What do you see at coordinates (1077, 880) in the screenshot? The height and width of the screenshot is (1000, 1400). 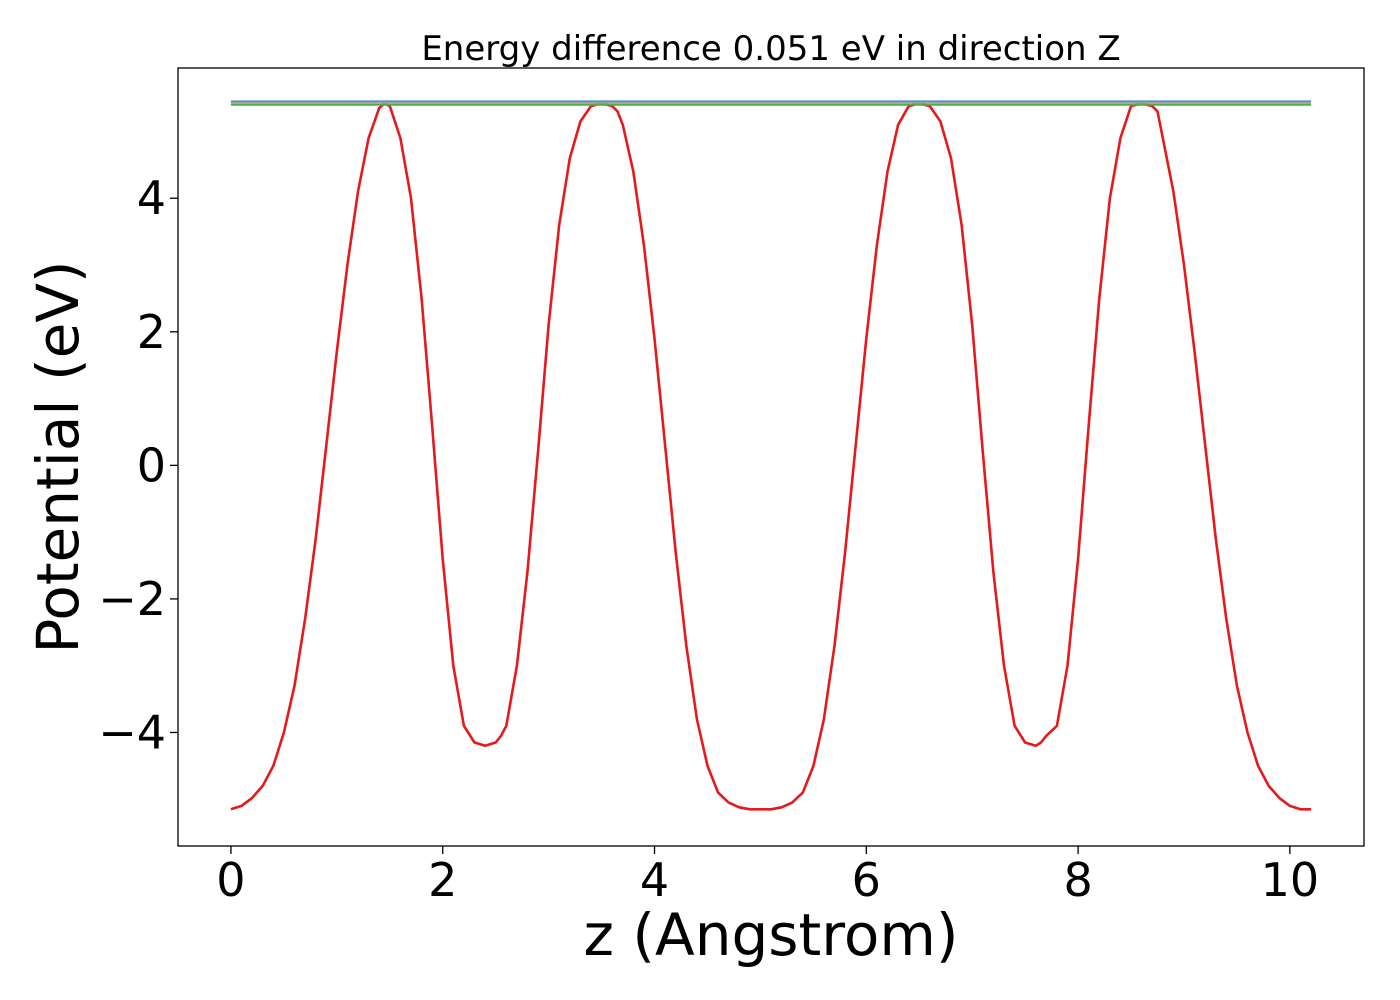 I see `x-tick-label: 8` at bounding box center [1077, 880].